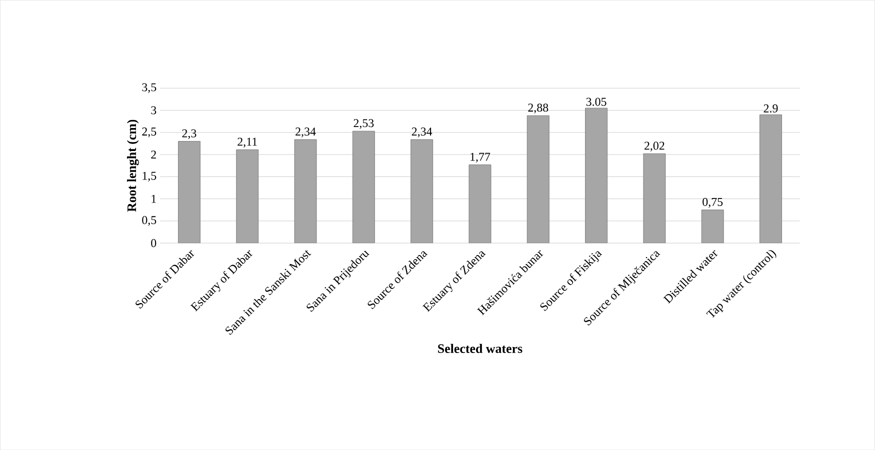  I want to click on y-axis-title: Root lenght (cm), so click(133, 166).